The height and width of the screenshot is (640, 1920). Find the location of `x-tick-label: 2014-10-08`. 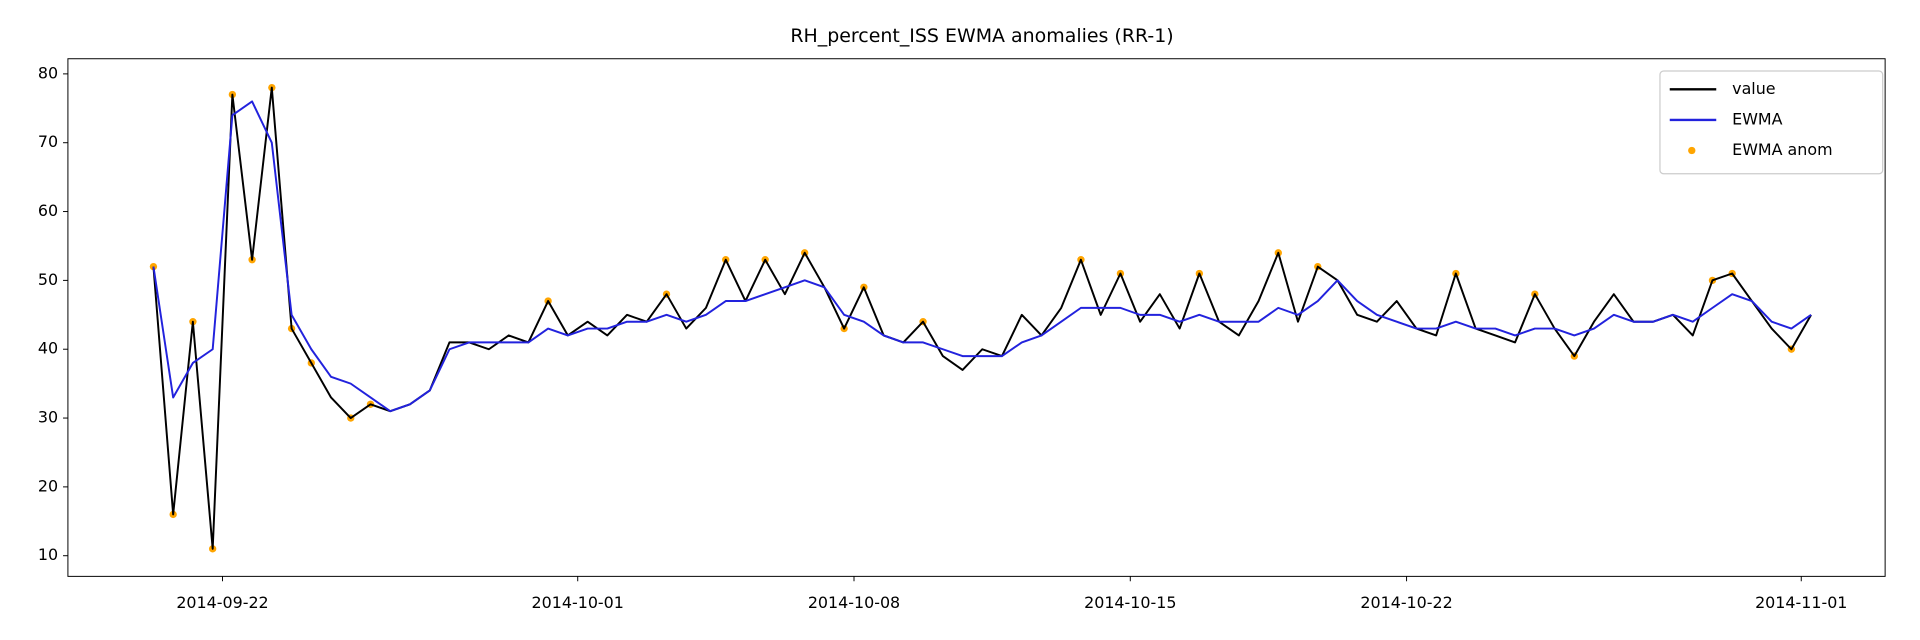

x-tick-label: 2014-10-08 is located at coordinates (854, 602).